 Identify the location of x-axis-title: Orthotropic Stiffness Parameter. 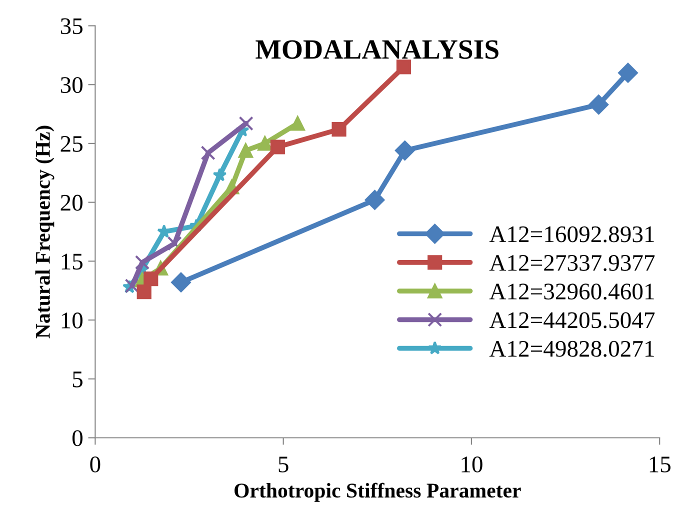
(377, 492).